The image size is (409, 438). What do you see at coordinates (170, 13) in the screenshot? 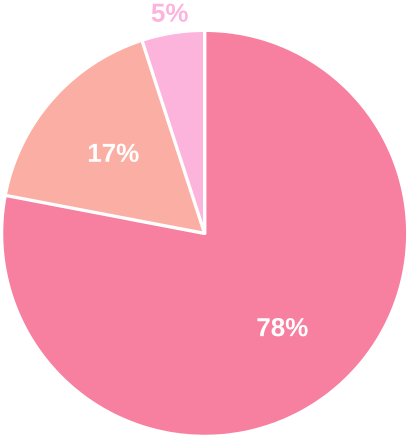
I see `data-label: 5%` at bounding box center [170, 13].